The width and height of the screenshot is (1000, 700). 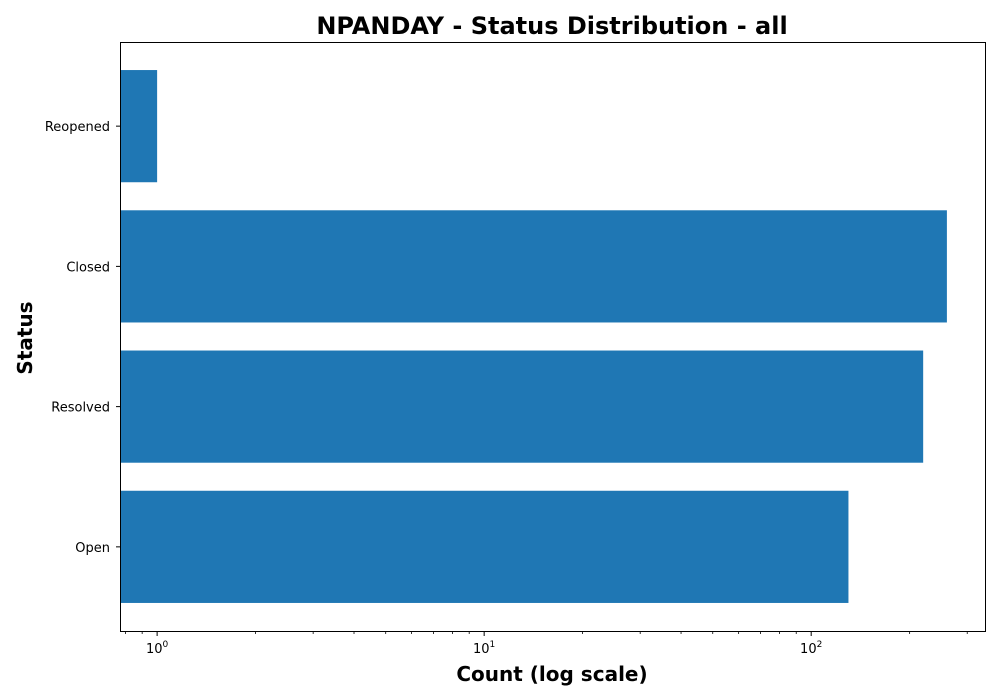 What do you see at coordinates (533, 266) in the screenshot?
I see `bar-closed` at bounding box center [533, 266].